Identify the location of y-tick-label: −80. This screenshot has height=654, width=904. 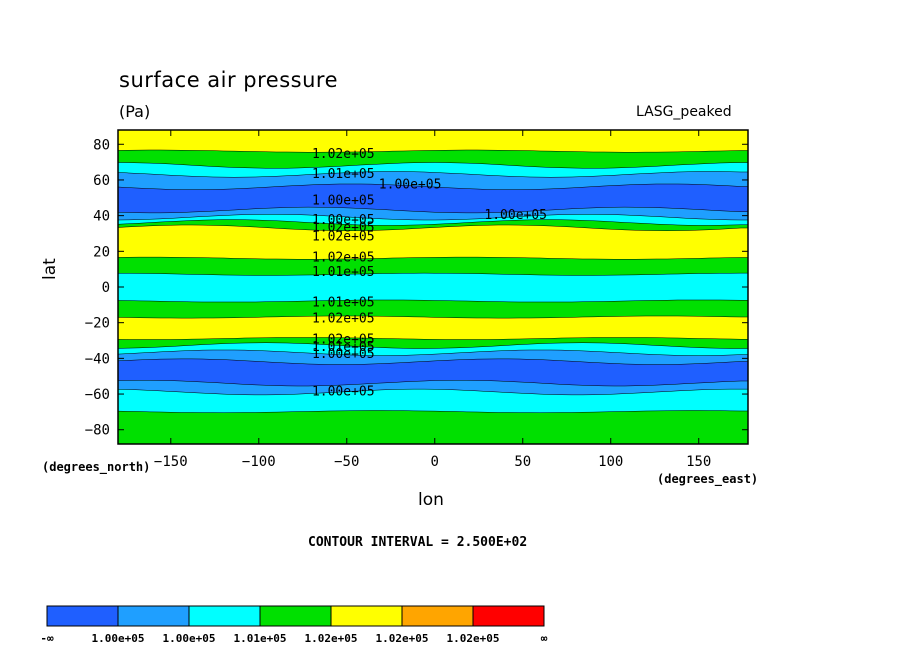
(97, 431).